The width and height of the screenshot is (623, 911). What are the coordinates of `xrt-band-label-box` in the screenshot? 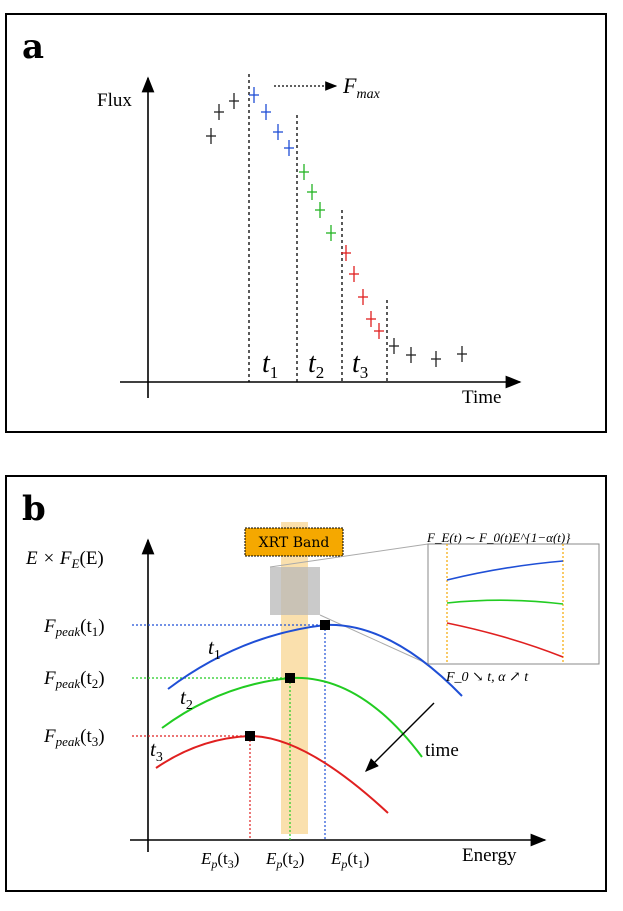 It's located at (294, 542).